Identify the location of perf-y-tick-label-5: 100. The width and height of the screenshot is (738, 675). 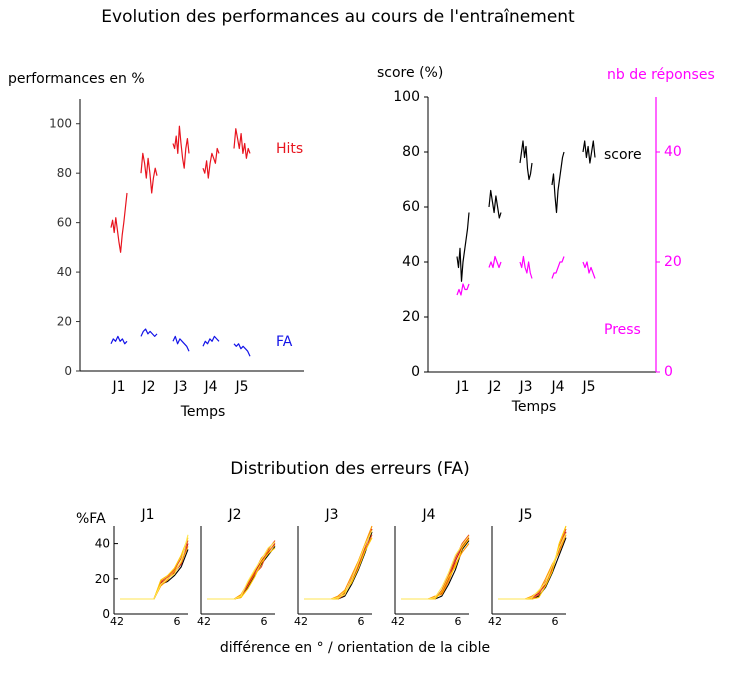
(60, 124).